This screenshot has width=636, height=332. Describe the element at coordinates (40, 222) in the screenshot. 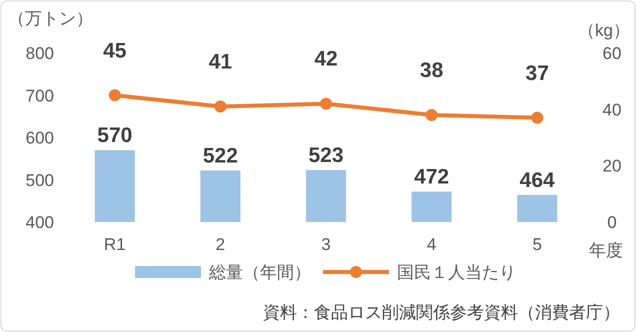

I see `y-tick-label: 400` at that location.